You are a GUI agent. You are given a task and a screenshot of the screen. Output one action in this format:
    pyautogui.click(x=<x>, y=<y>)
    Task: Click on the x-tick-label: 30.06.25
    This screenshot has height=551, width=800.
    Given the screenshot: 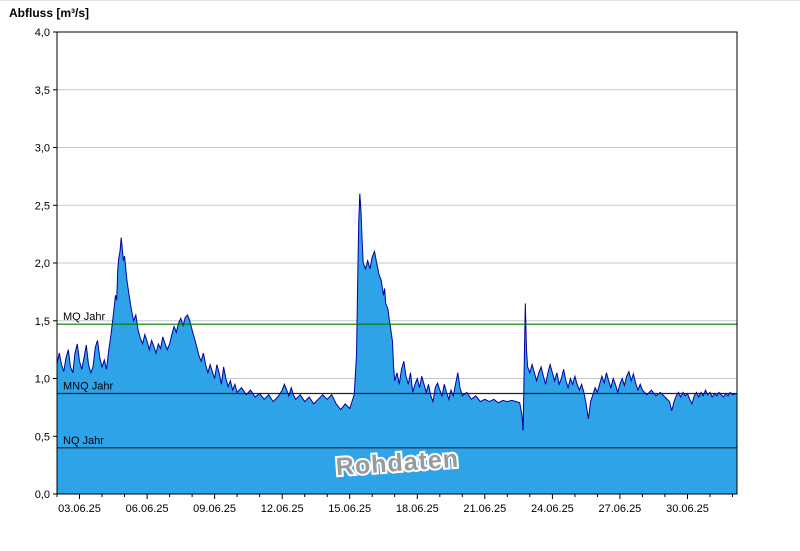 What is the action you would take?
    pyautogui.click(x=687, y=509)
    